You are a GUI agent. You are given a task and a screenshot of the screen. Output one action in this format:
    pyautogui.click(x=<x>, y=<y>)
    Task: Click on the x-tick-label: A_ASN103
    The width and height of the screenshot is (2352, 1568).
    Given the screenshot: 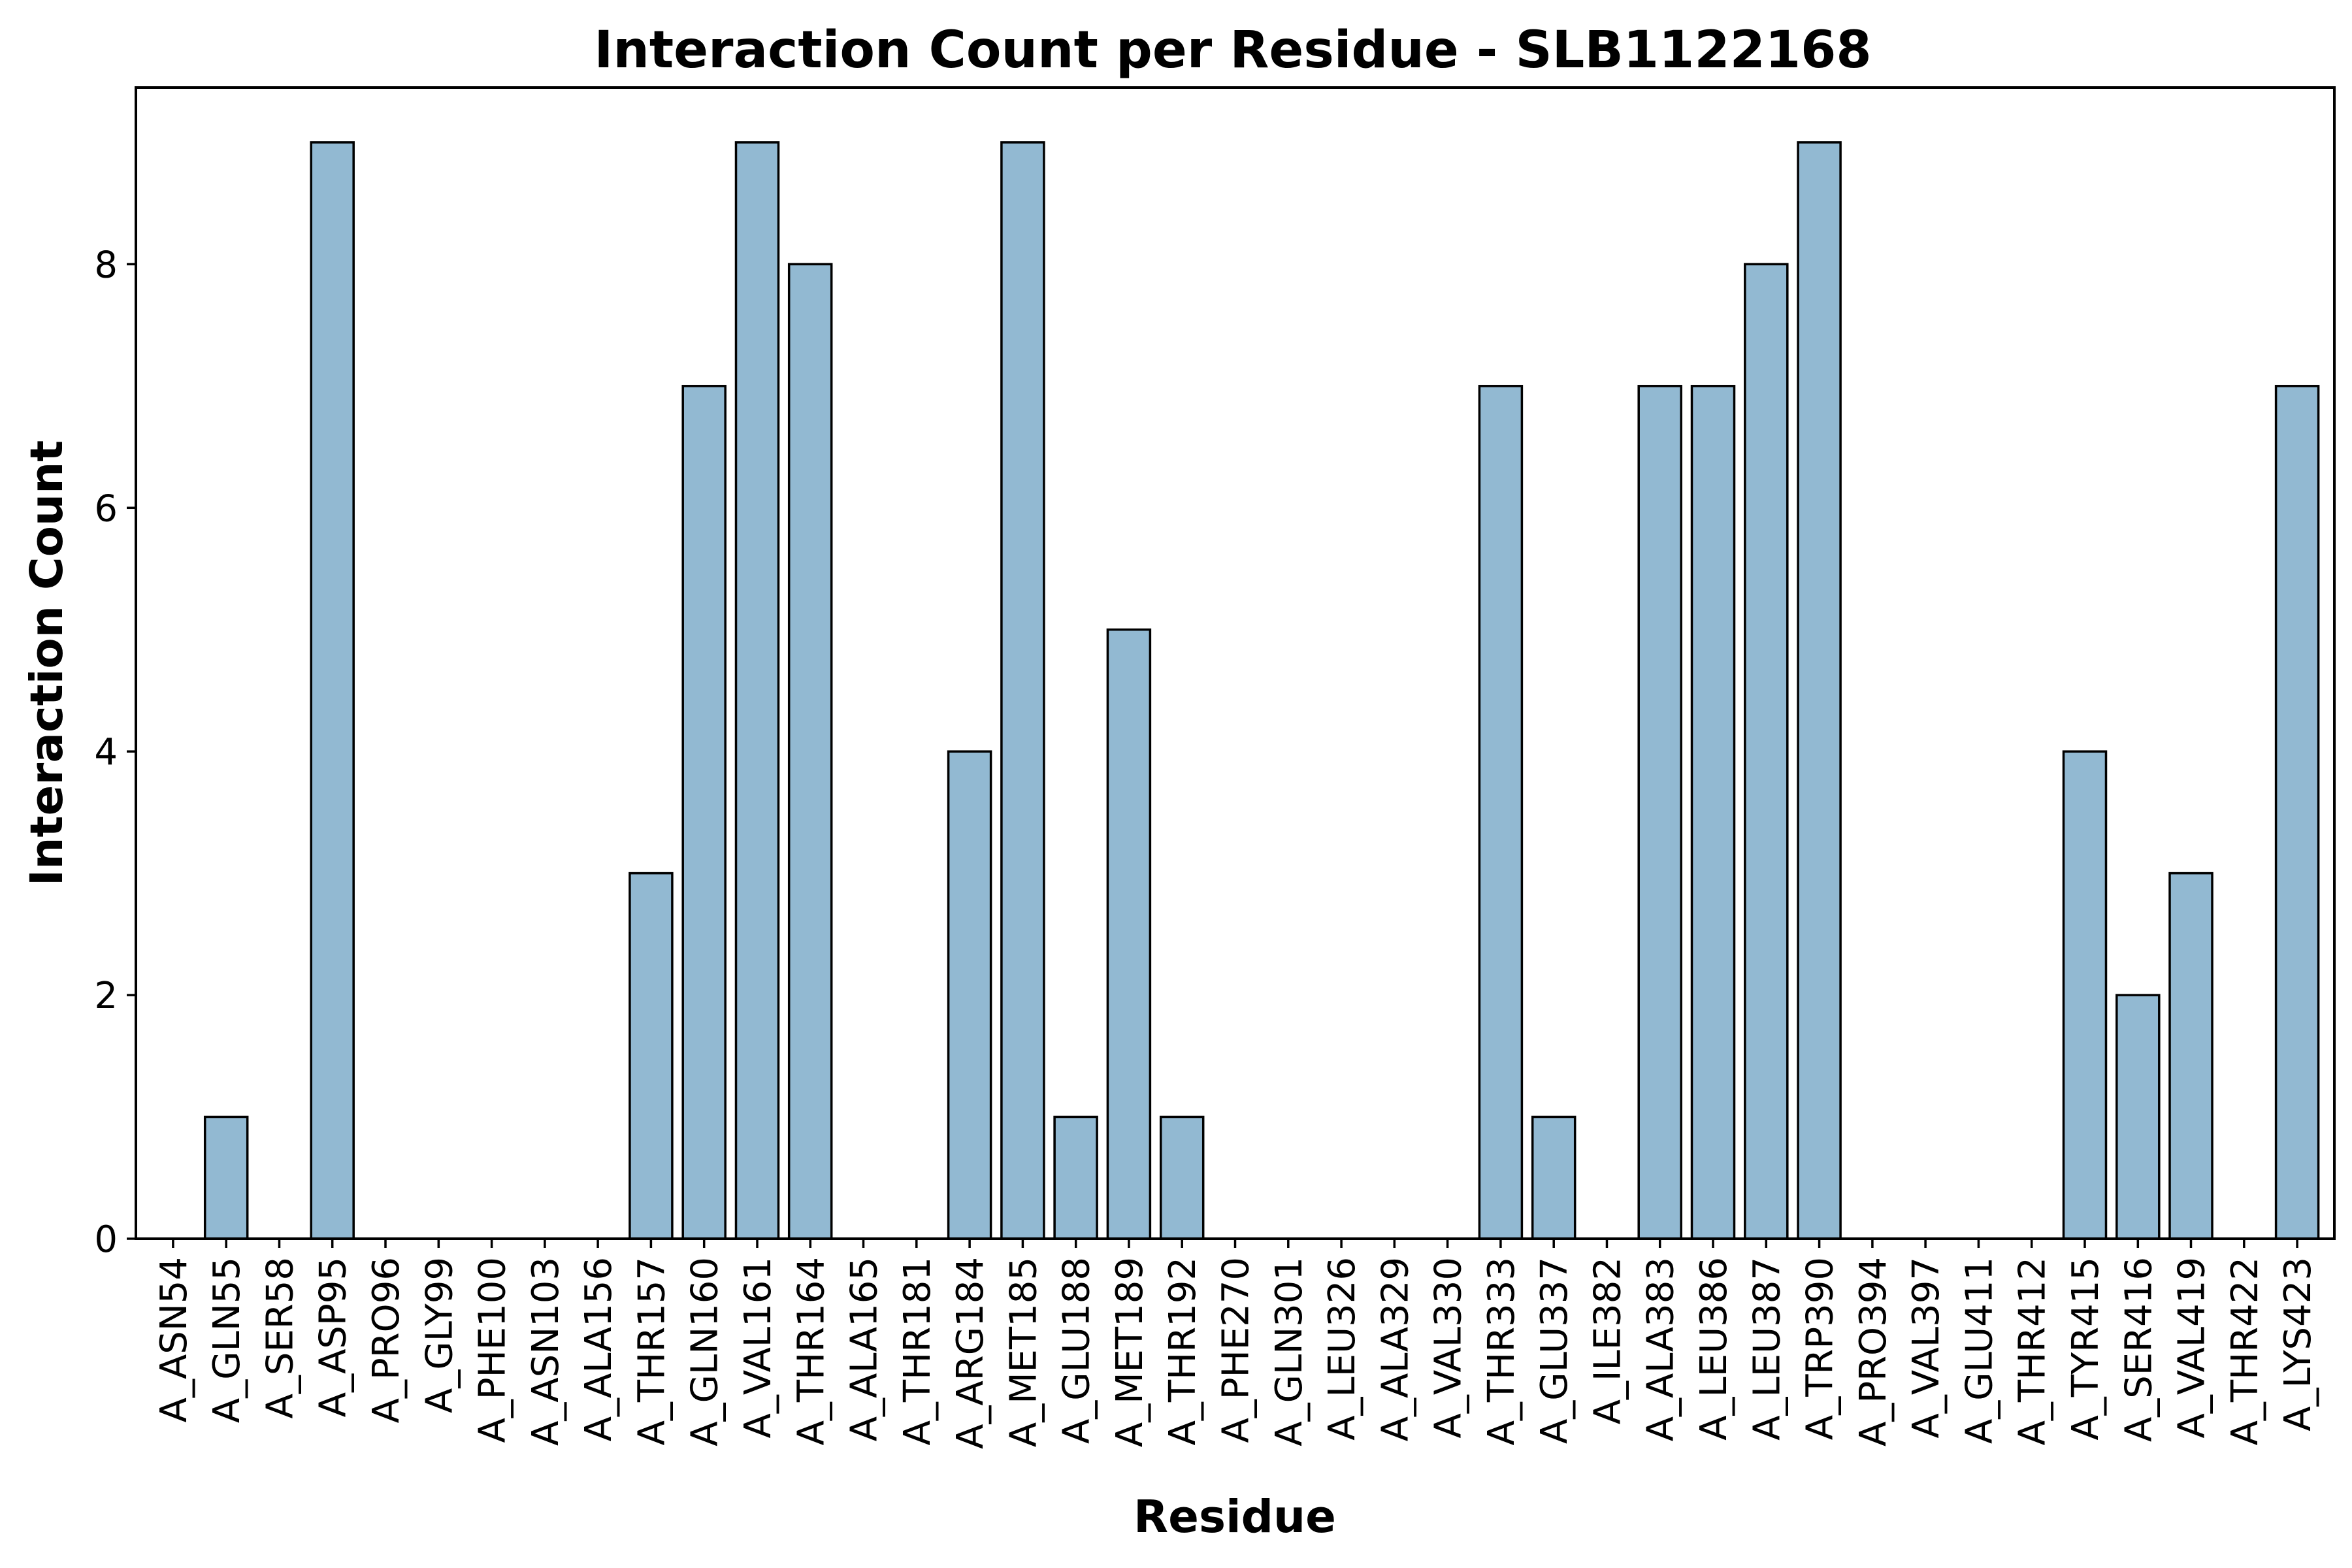 What is the action you would take?
    pyautogui.click(x=546, y=1351)
    